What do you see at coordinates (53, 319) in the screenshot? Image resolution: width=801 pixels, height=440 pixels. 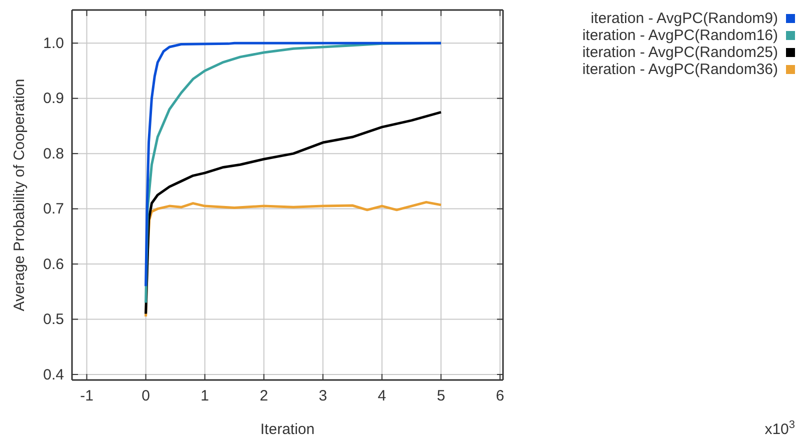 I see `y-tick-label: 0.5` at bounding box center [53, 319].